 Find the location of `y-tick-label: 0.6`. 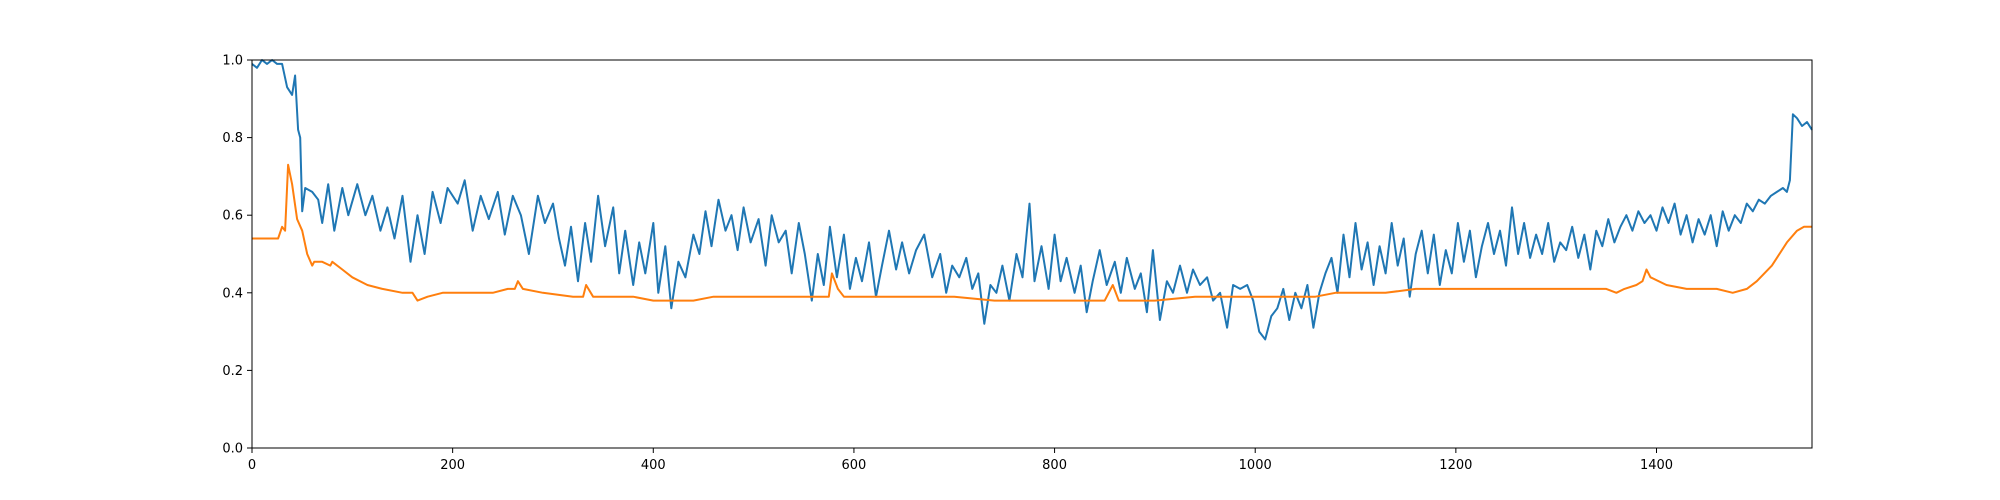

y-tick-label: 0.6 is located at coordinates (232, 216).